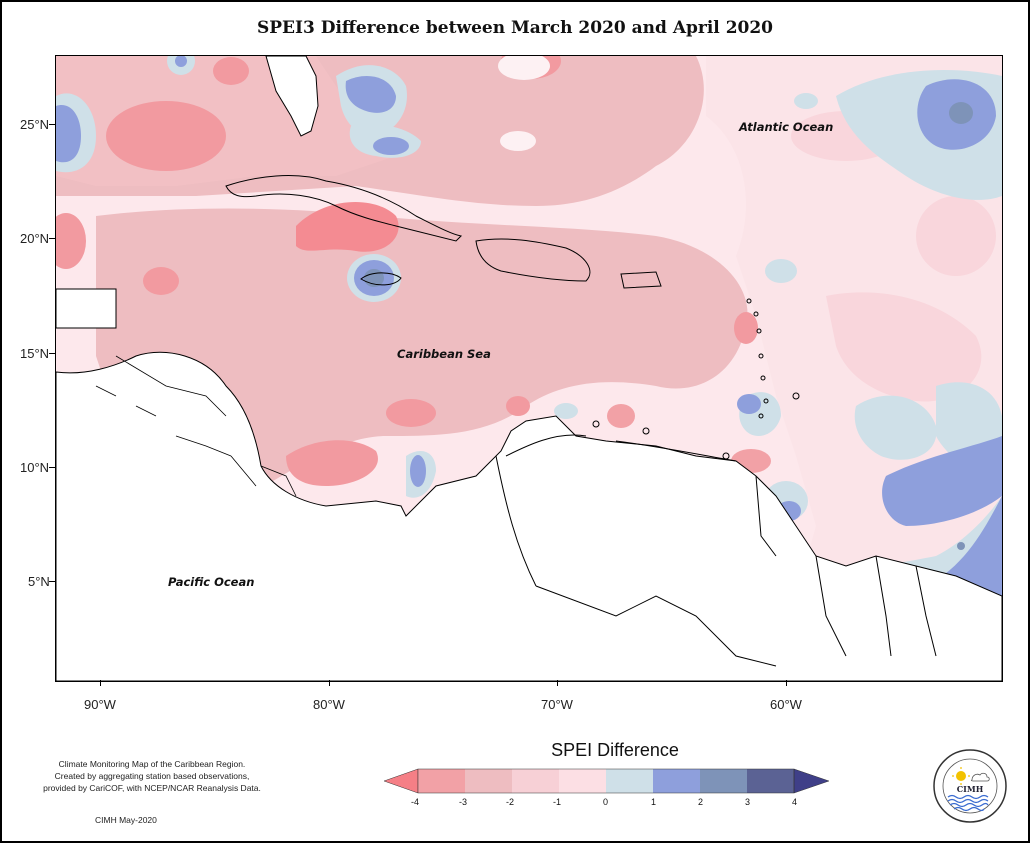 This screenshot has height=843, width=1030. What do you see at coordinates (126, 820) in the screenshot?
I see `credit-text: CIMH May-2020` at bounding box center [126, 820].